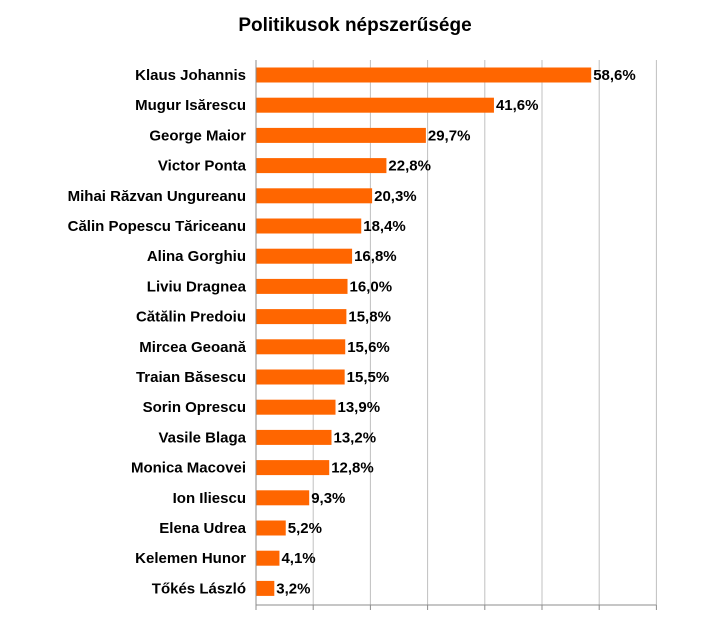  Describe the element at coordinates (197, 135) in the screenshot. I see `category-label: George Maior` at that location.